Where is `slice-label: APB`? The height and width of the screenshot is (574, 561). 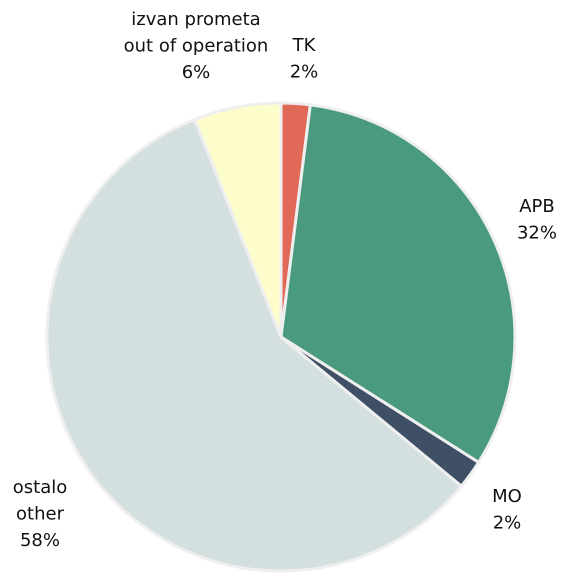
slice-label: APB is located at coordinates (537, 206).